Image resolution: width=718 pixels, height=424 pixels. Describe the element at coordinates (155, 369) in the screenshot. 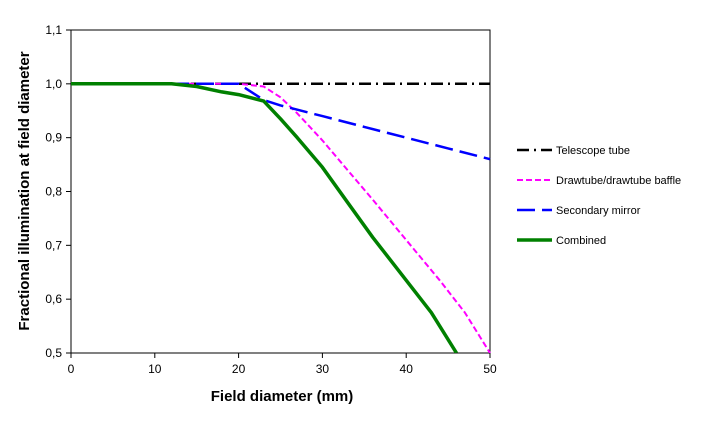

I see `x-tick-label: 10` at that location.